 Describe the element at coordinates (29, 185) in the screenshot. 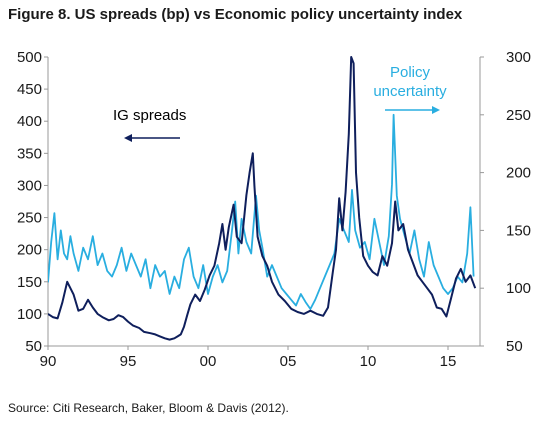

I see `left-tick-label: 300` at that location.